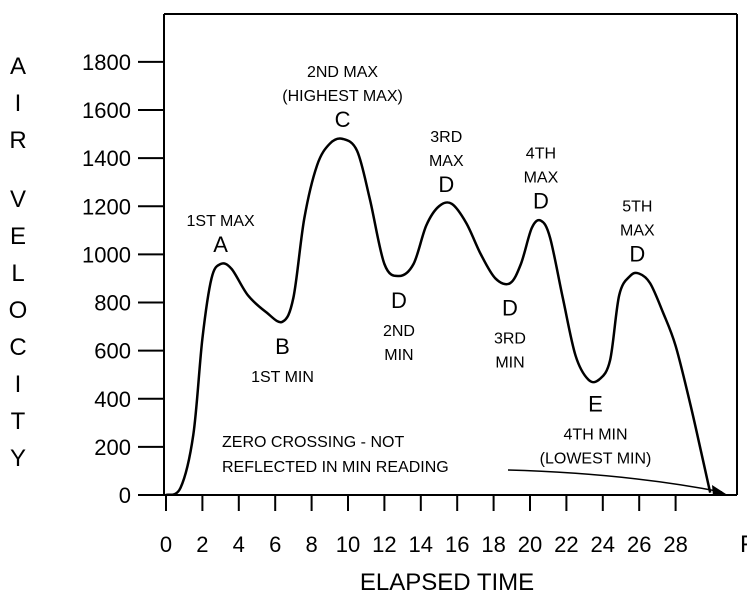 The width and height of the screenshot is (747, 594). Describe the element at coordinates (615, 481) in the screenshot. I see `zero-crossing-arrow-line` at that location.